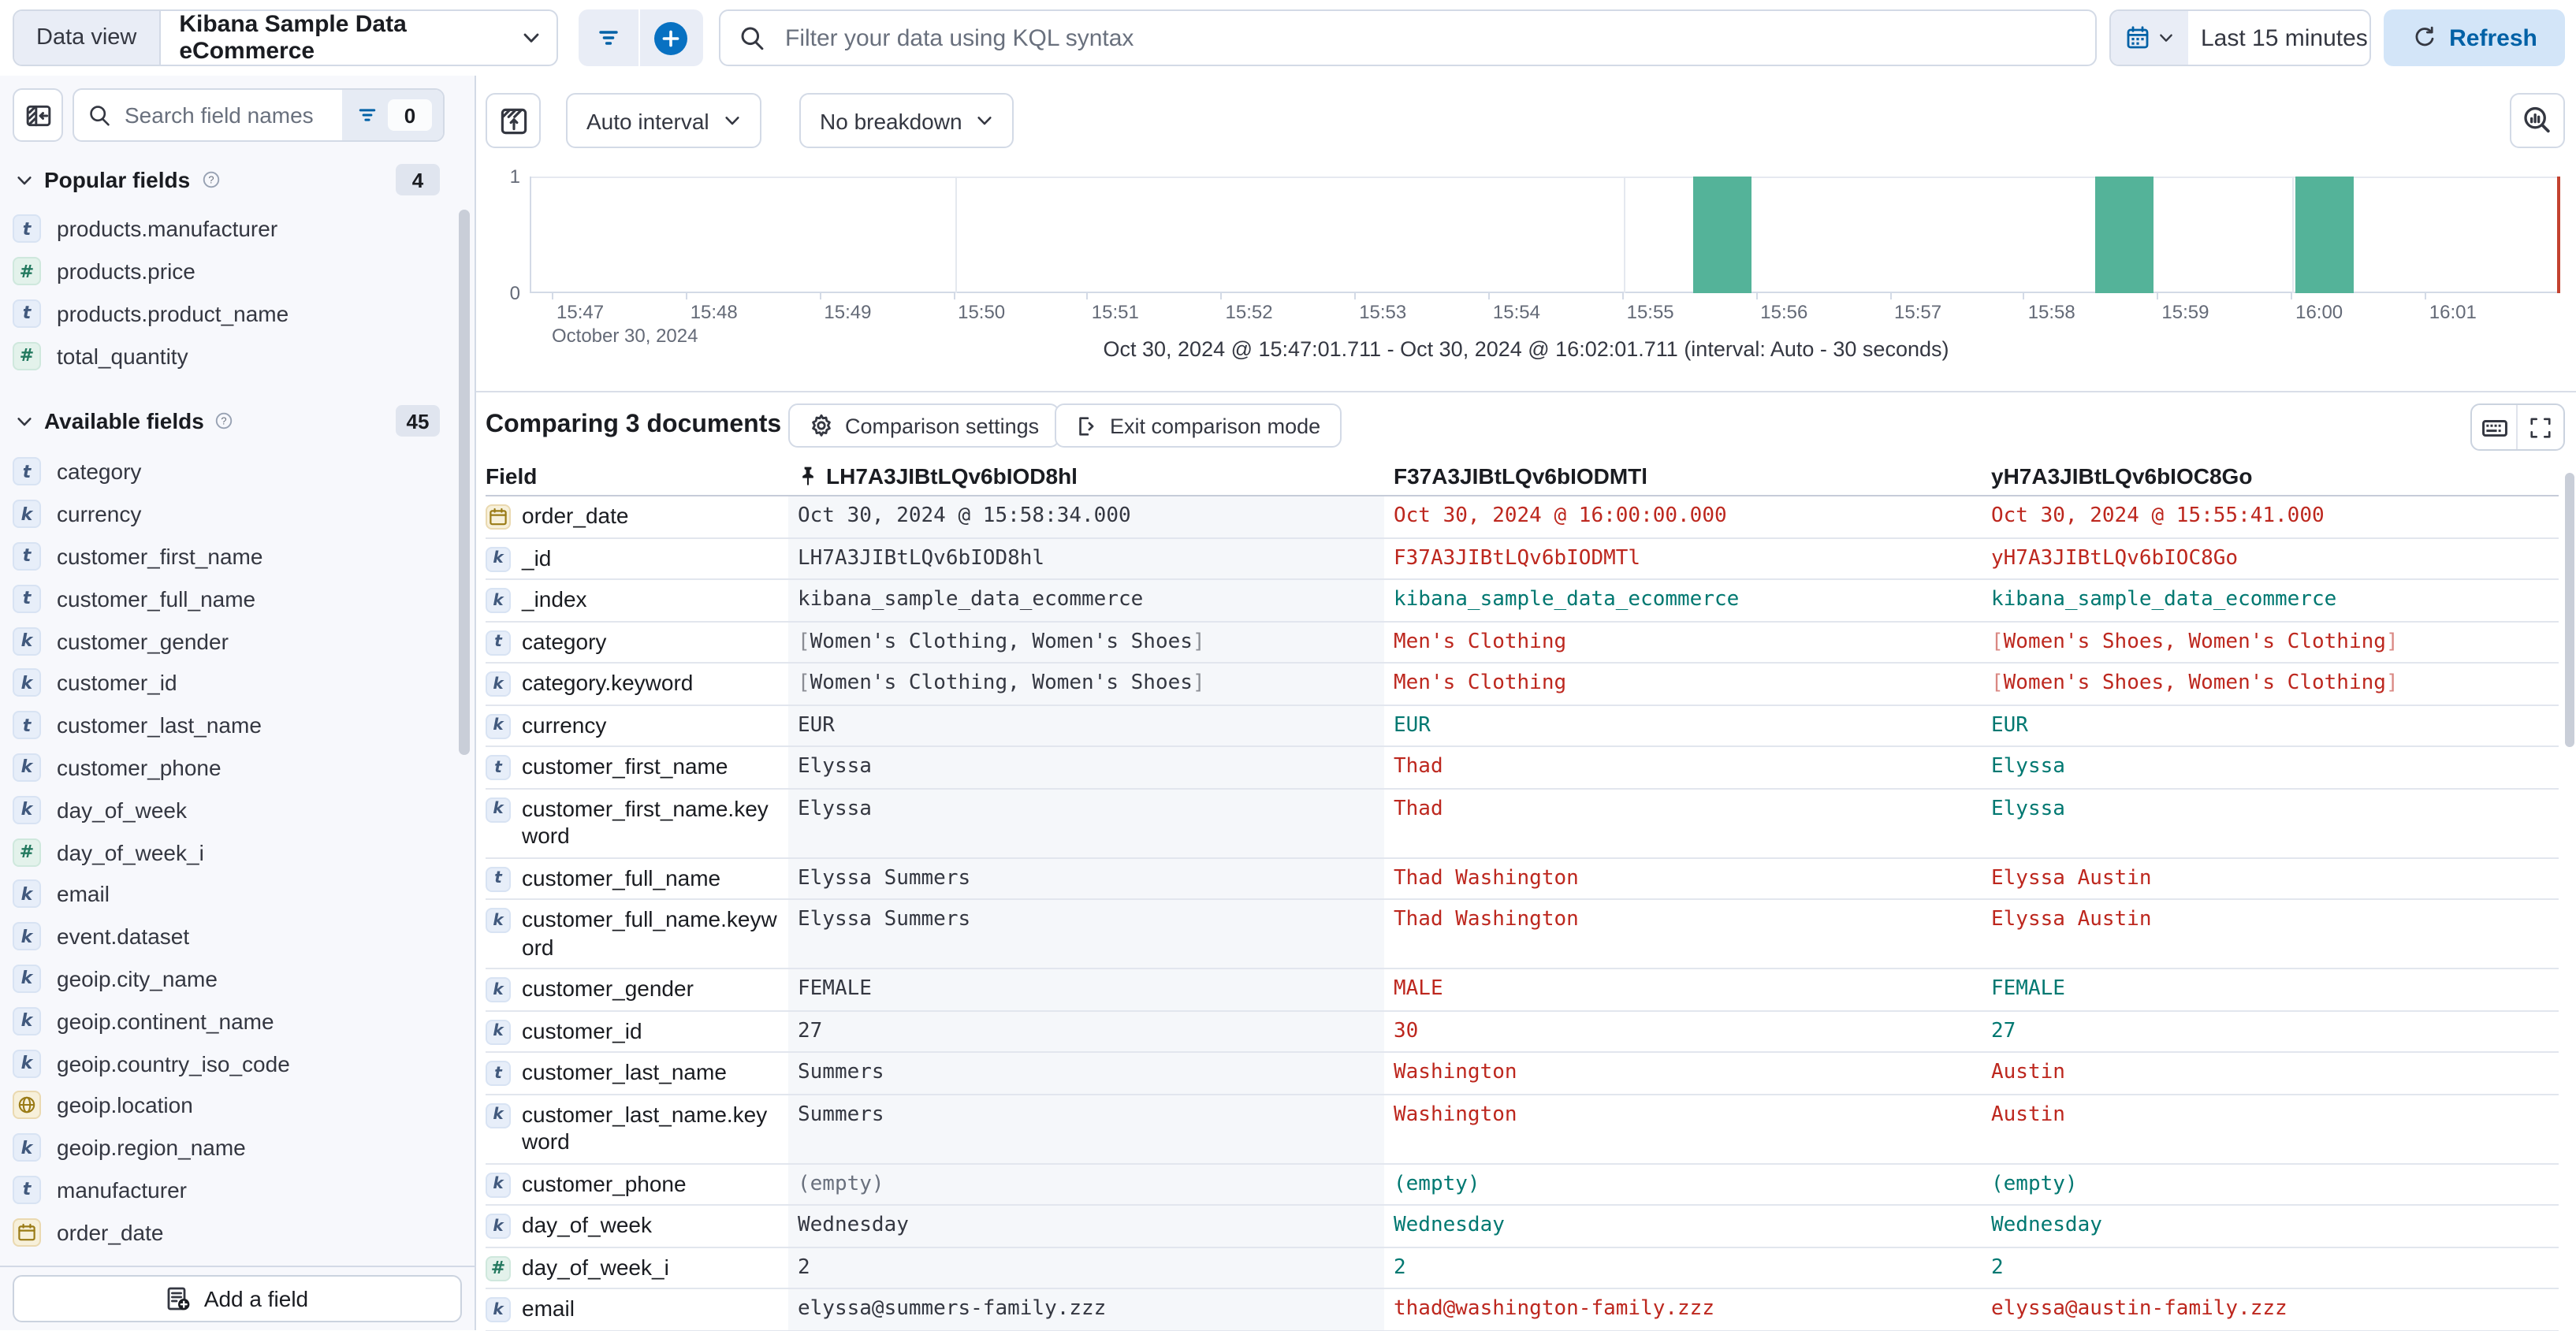  What do you see at coordinates (637, 767) in the screenshot?
I see `field-name-cell: t customer_first_name` at bounding box center [637, 767].